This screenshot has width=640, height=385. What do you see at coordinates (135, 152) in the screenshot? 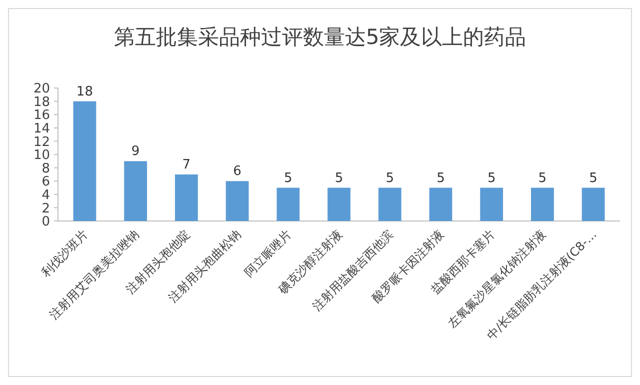
I see `data-label: 9` at bounding box center [135, 152].